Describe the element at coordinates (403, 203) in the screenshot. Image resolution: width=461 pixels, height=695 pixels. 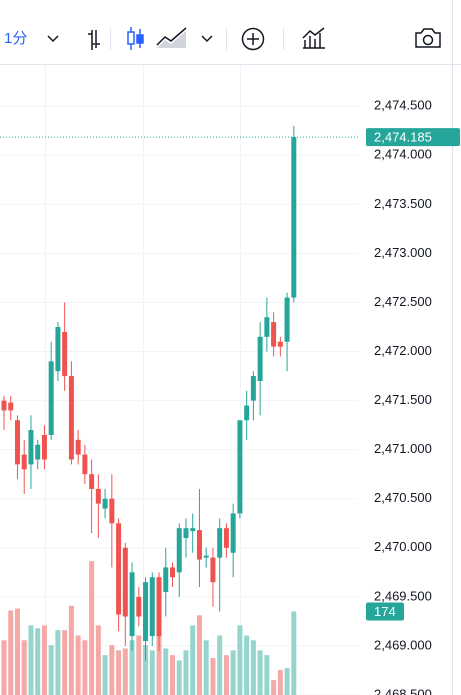
I see `y-tick-label: 2,473.500` at that location.